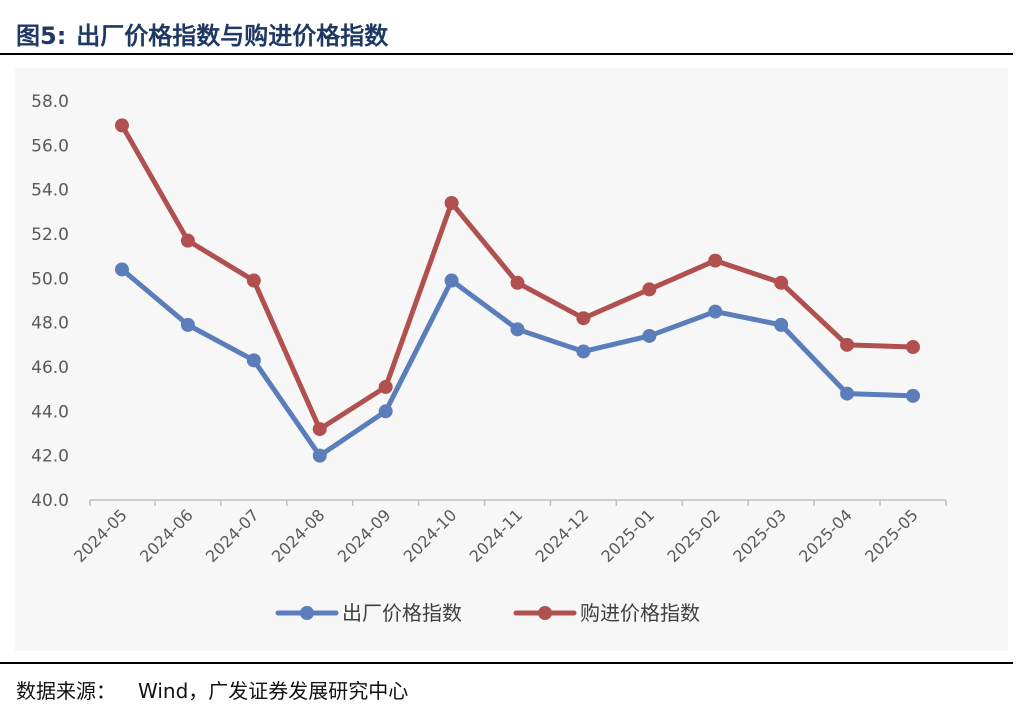 The width and height of the screenshot is (1026, 722). I want to click on y-tick-label: 46.0, so click(50, 368).